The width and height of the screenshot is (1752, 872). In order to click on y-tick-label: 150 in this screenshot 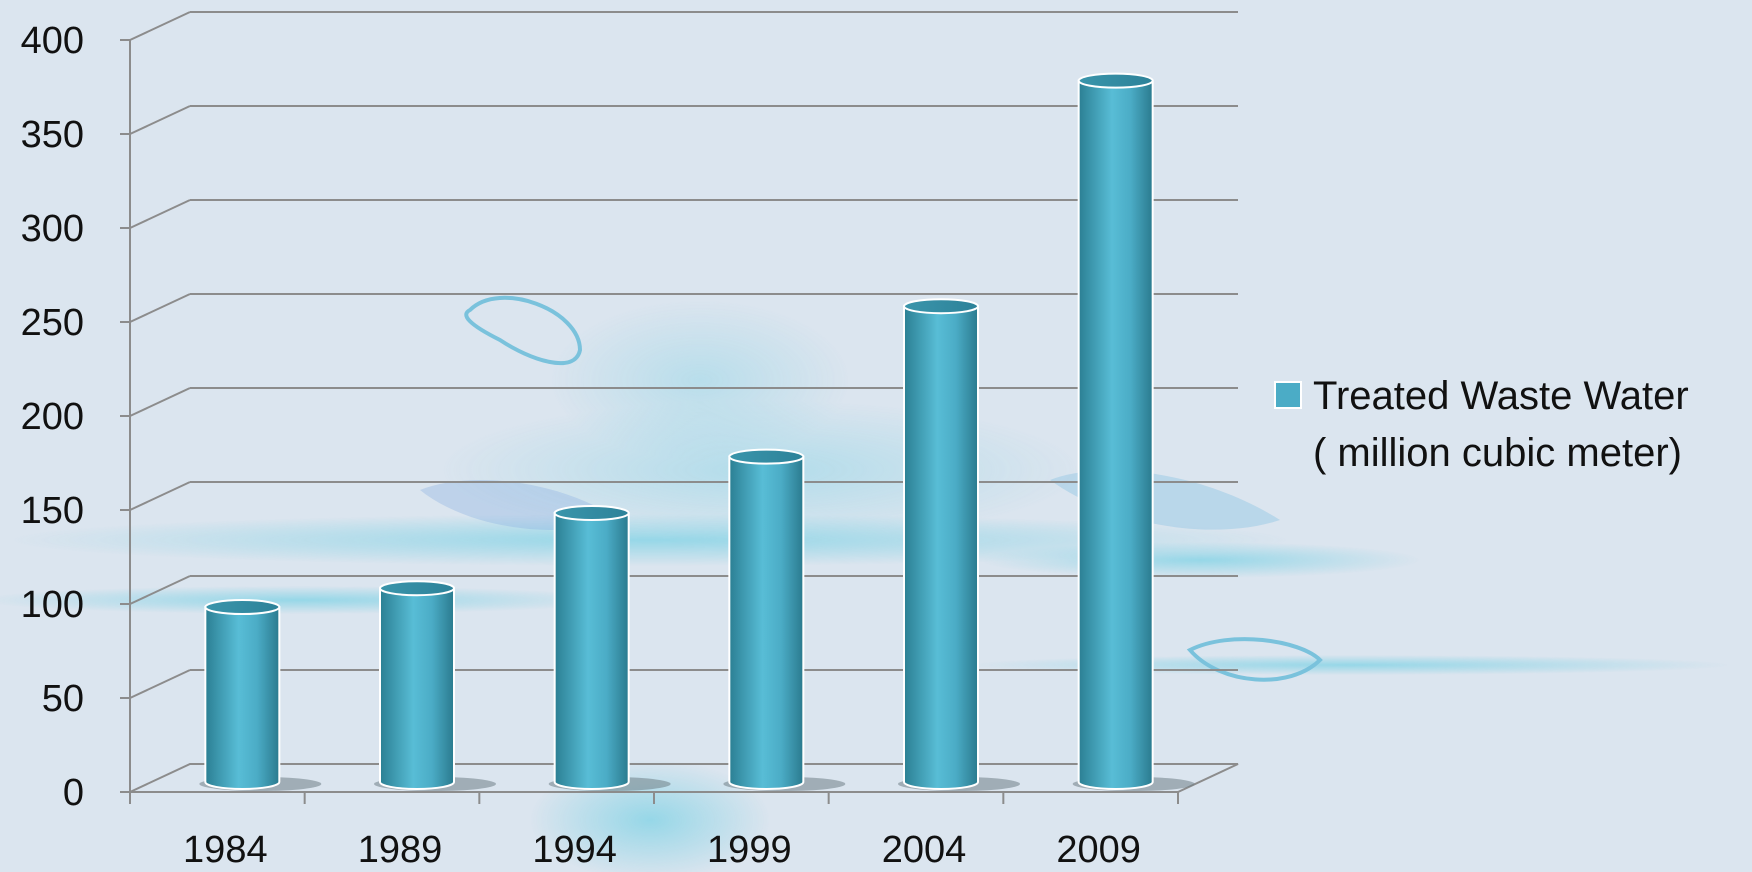, I will do `click(52, 511)`.